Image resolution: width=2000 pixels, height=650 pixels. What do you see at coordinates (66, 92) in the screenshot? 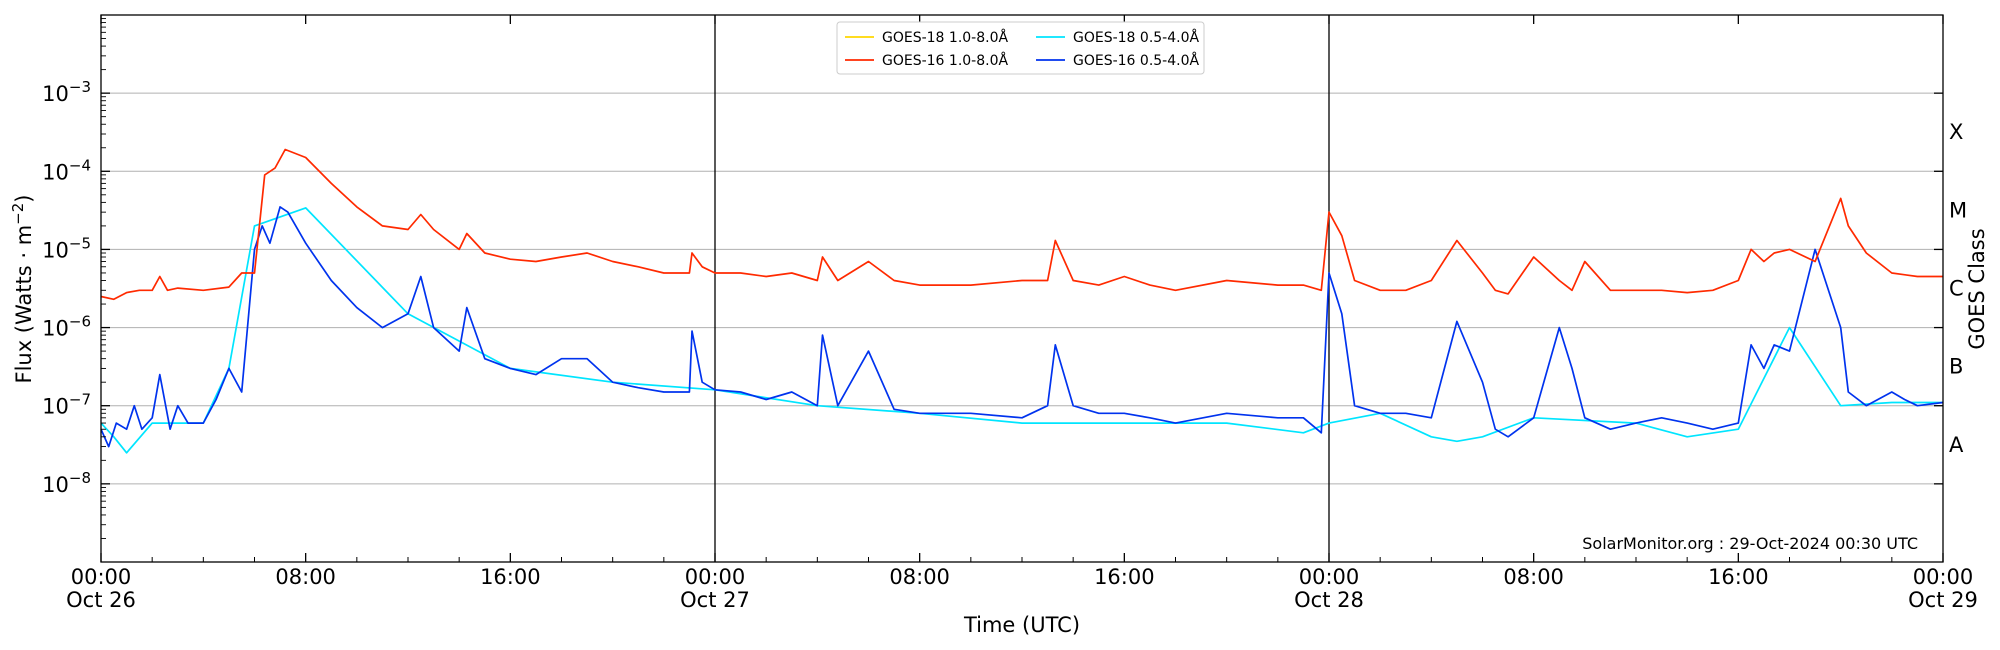
I see `y-tick-label: 10⁻³` at bounding box center [66, 92].